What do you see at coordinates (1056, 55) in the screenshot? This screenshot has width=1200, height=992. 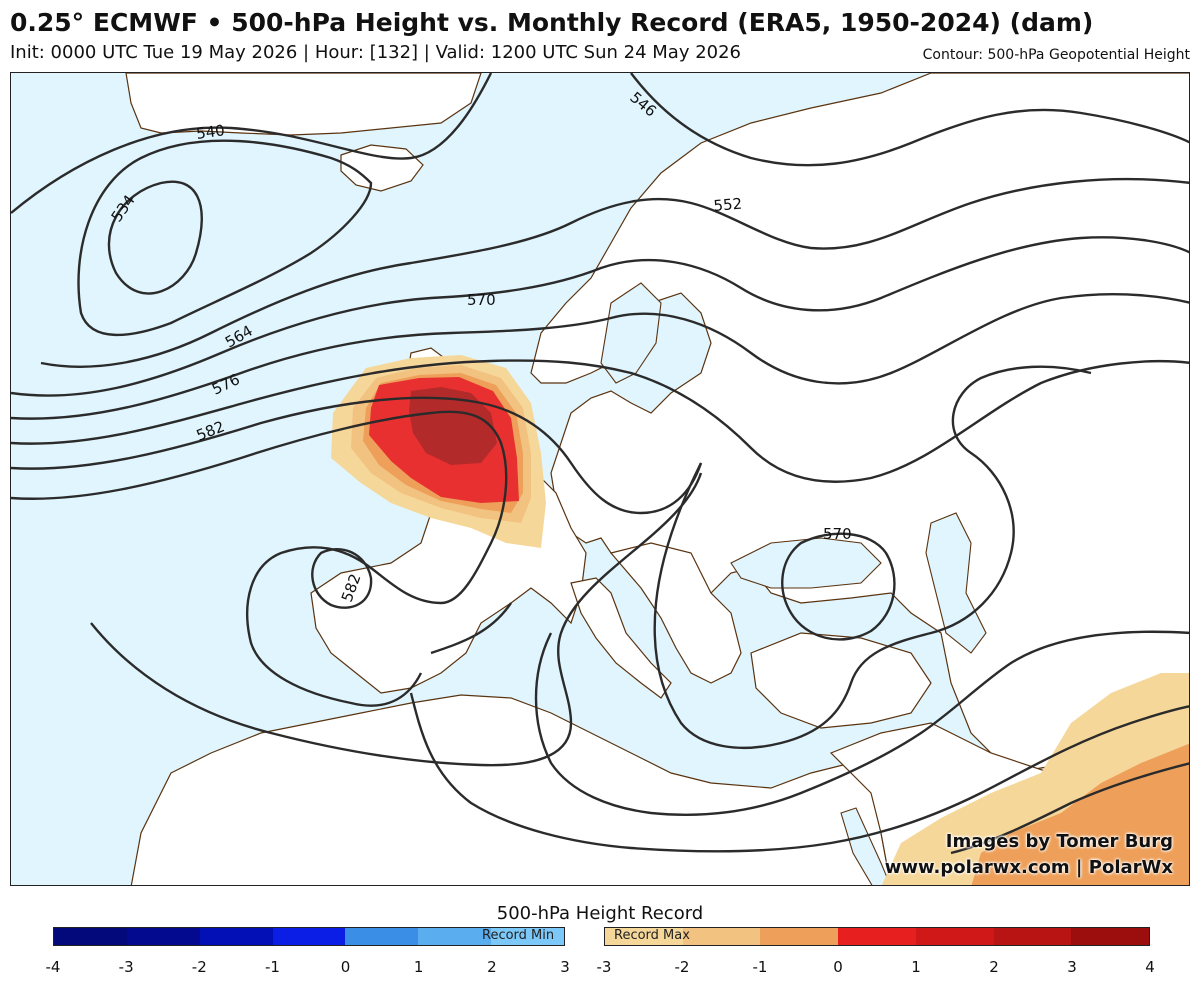 I see `contour-note: Contour: 500-hPa Geopotential Height` at bounding box center [1056, 55].